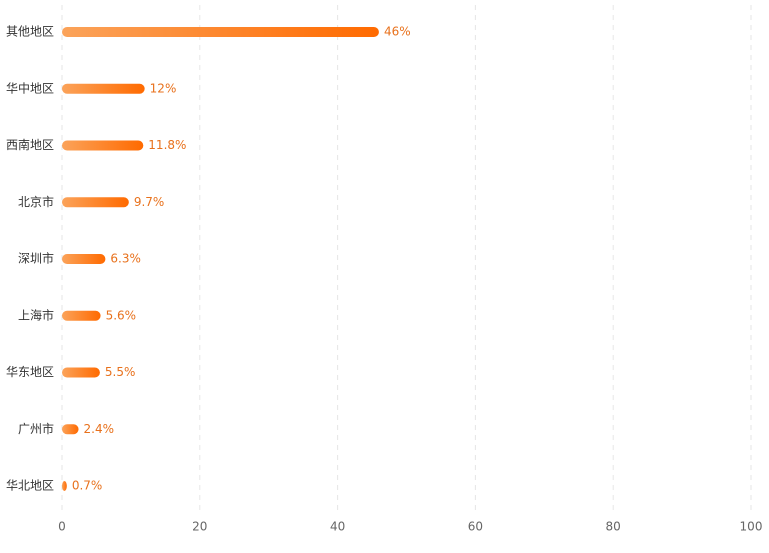 This screenshot has width=769, height=553. Describe the element at coordinates (337, 527) in the screenshot. I see `x-tick-label: 40` at that location.